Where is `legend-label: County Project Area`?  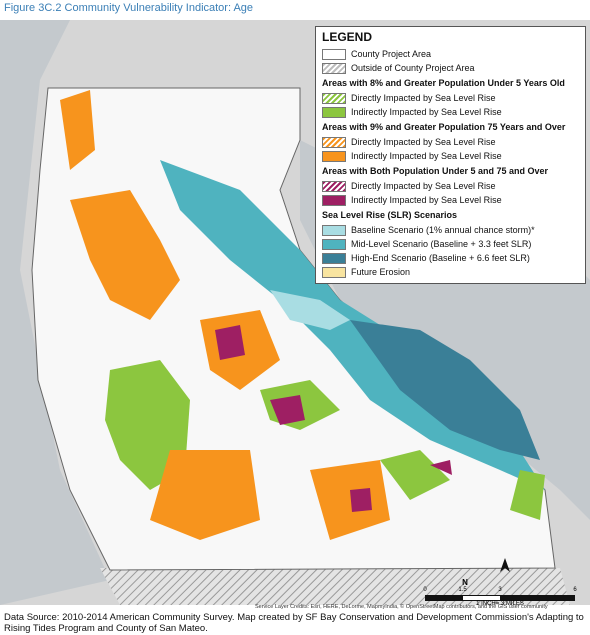
legend-label: County Project Area is located at coordinates (391, 54).